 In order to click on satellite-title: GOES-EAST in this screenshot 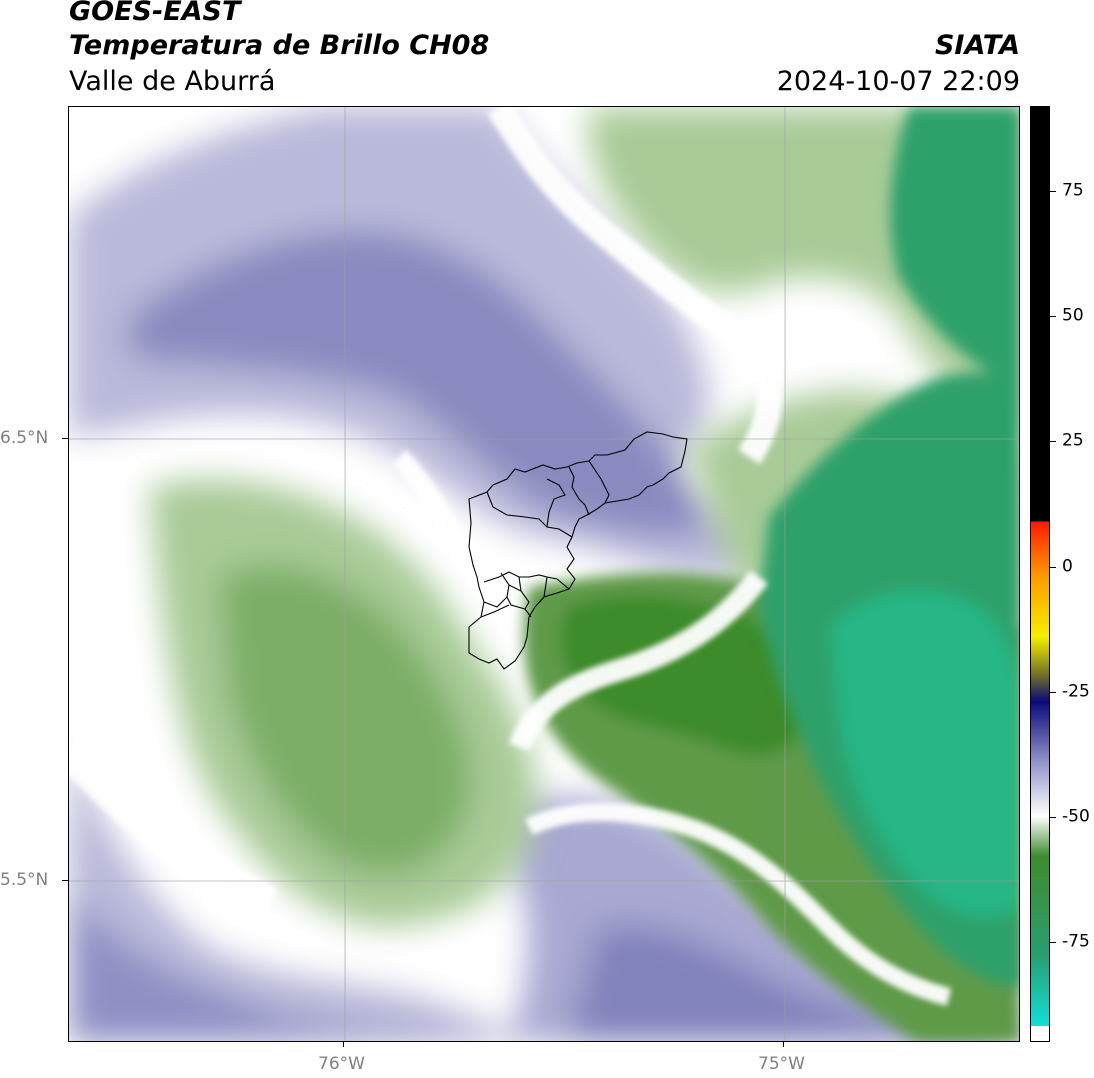, I will do `click(155, 13)`.